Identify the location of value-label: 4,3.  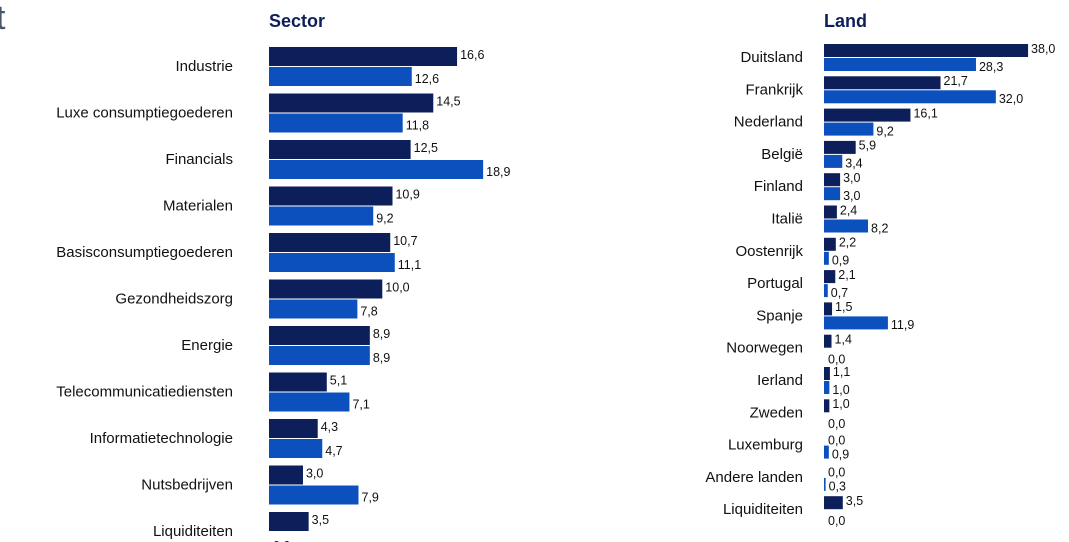
(329, 427).